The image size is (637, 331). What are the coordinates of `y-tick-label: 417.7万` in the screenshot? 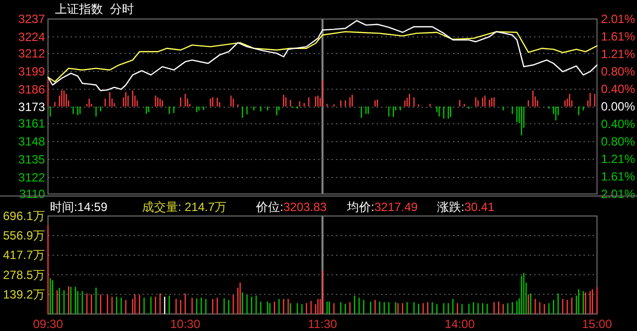 It's located at (23, 255).